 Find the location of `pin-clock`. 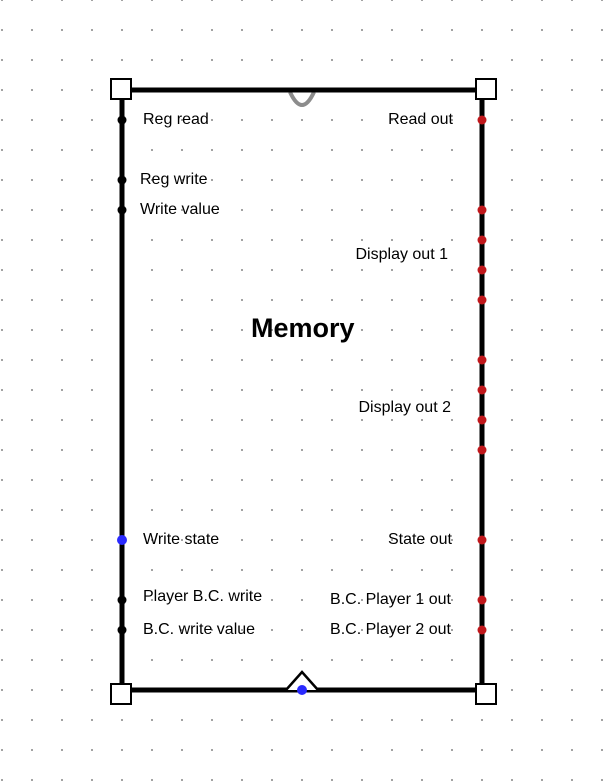

pin-clock is located at coordinates (302, 690).